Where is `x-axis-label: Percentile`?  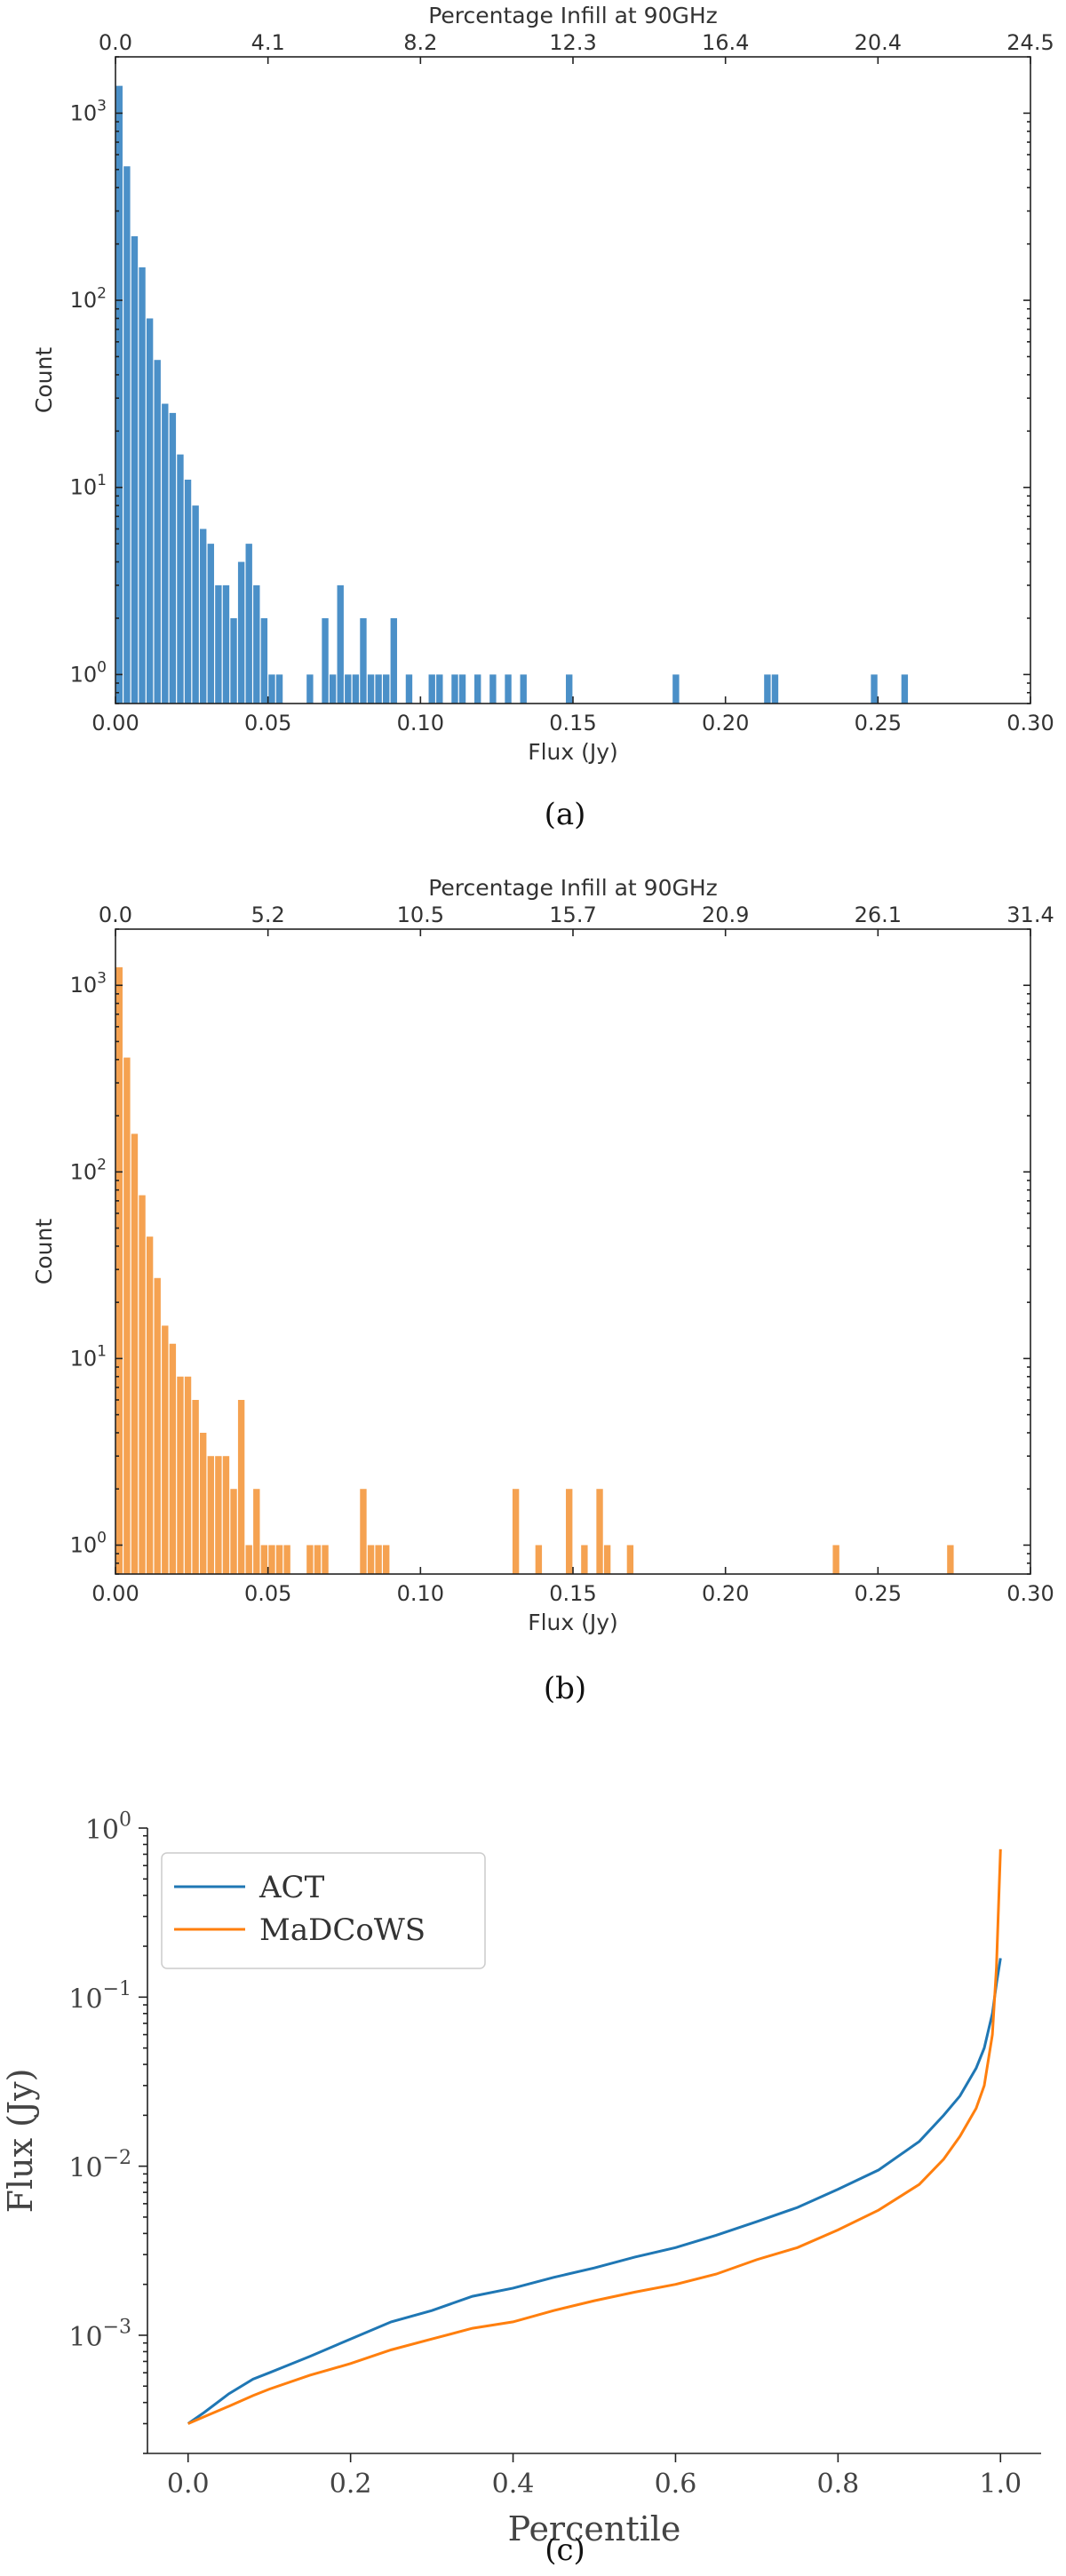 x-axis-label: Percentile is located at coordinates (594, 2528).